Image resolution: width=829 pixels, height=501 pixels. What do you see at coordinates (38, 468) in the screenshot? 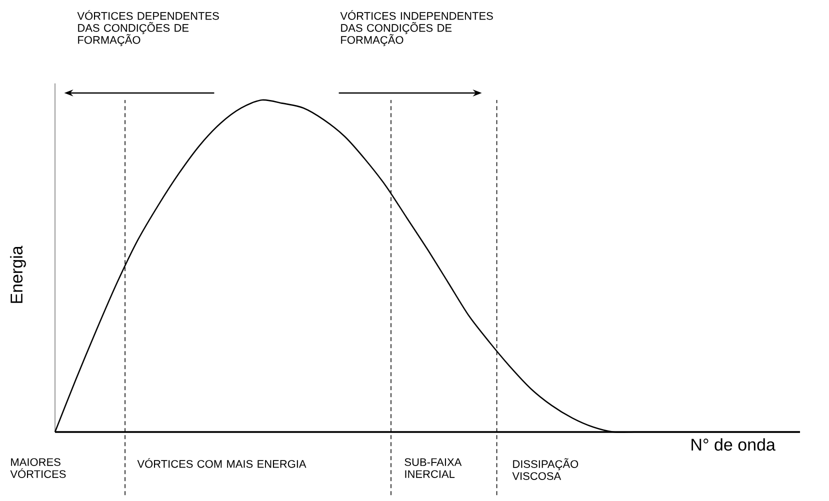
I see `text: MAIORES VÓRTICES` at bounding box center [38, 468].